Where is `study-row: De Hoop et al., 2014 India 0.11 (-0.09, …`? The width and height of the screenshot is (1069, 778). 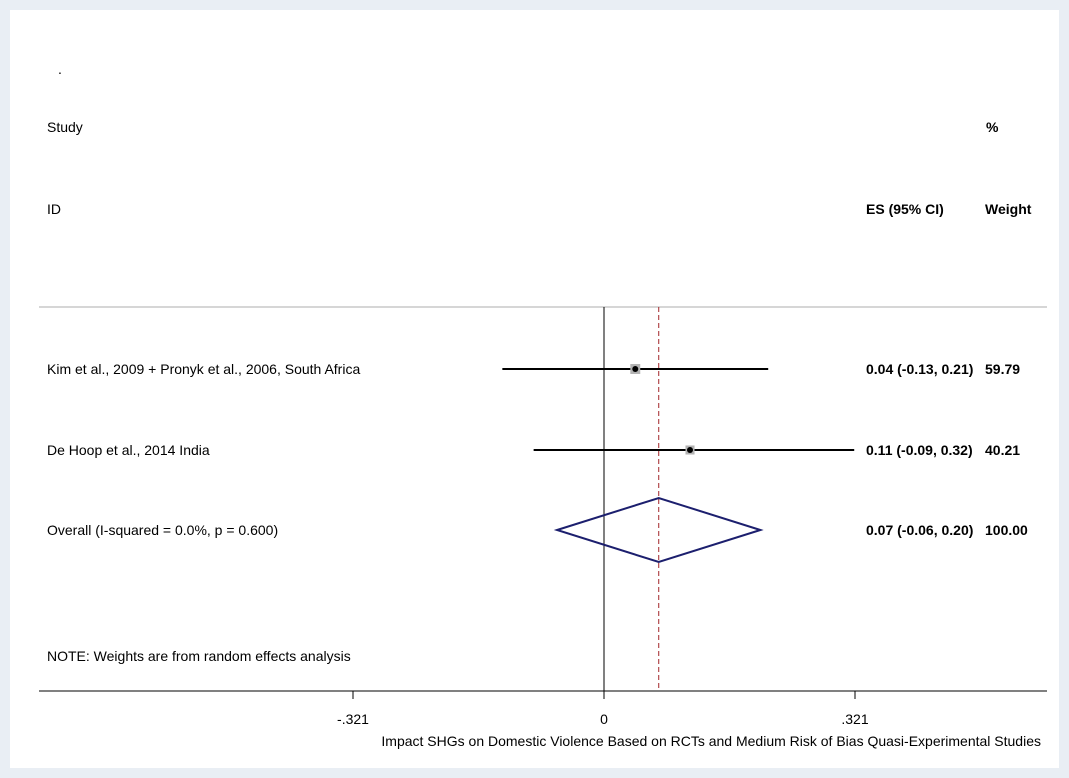
study-row: De Hoop et al., 2014 India 0.11 (-0.09, … is located at coordinates (533, 450).